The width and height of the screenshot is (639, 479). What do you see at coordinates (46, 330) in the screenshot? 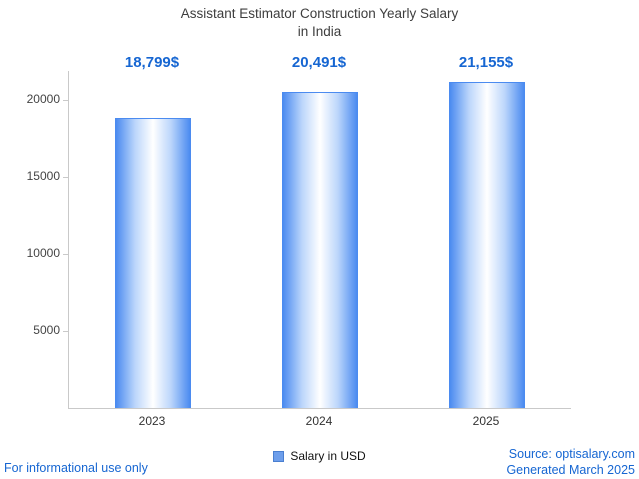
I see `y-tick-label-5000: 5000` at bounding box center [46, 330].